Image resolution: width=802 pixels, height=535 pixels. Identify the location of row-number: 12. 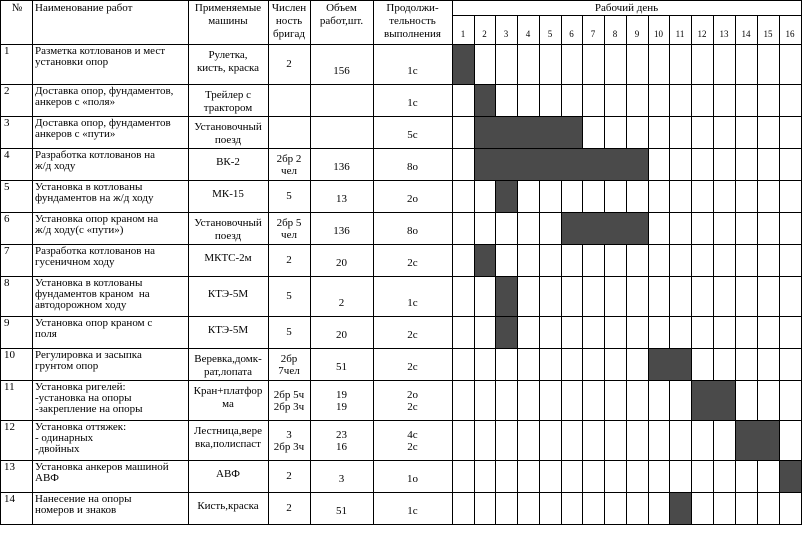
(9, 427).